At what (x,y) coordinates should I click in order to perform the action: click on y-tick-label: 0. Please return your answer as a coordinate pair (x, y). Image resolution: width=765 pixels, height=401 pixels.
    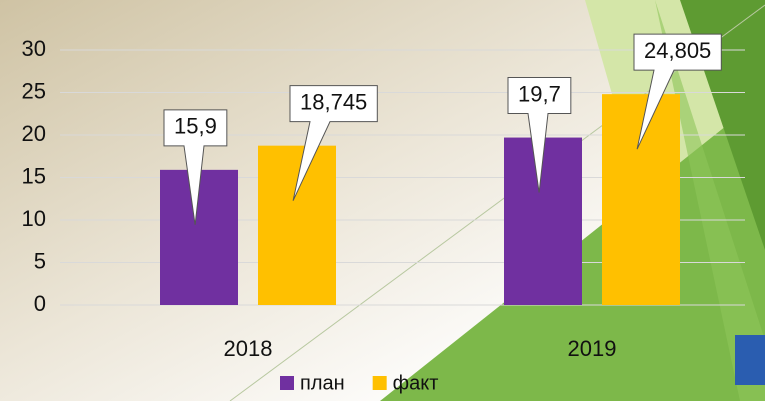
    Looking at the image, I should click on (40, 303).